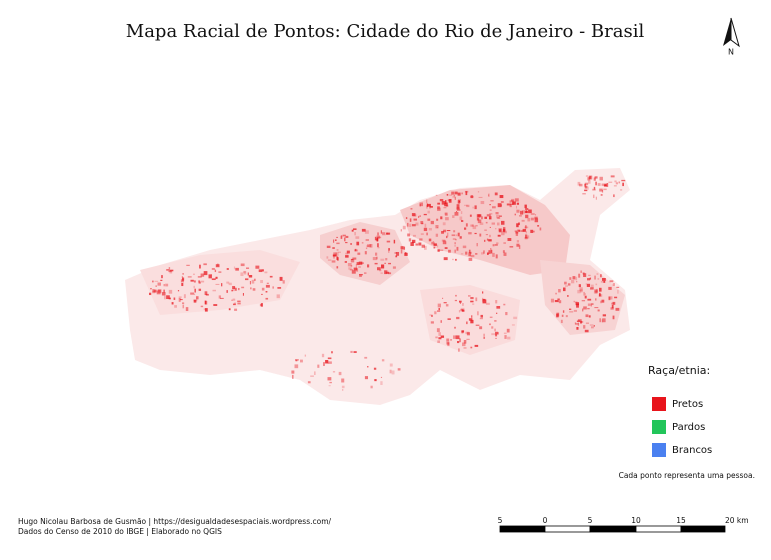 Image resolution: width=771 pixels, height=560 pixels. What do you see at coordinates (692, 450) in the screenshot?
I see `legend-label: Brancos` at bounding box center [692, 450].